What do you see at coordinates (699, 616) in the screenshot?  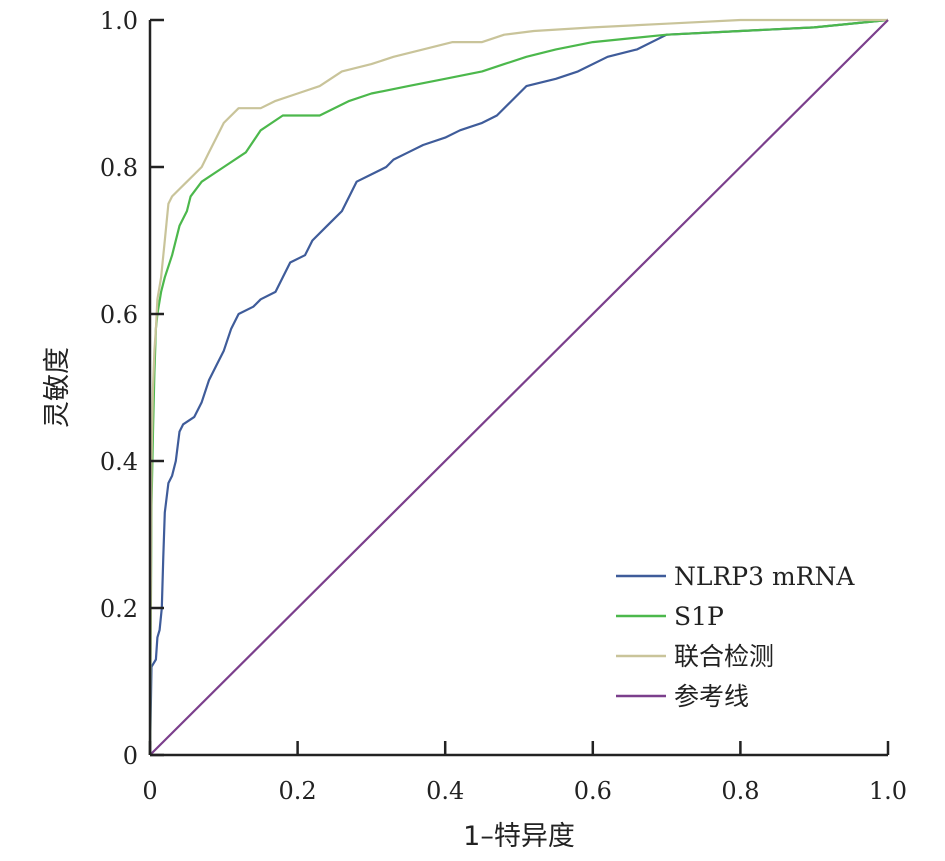 I see `legend-label: S1P` at bounding box center [699, 616].